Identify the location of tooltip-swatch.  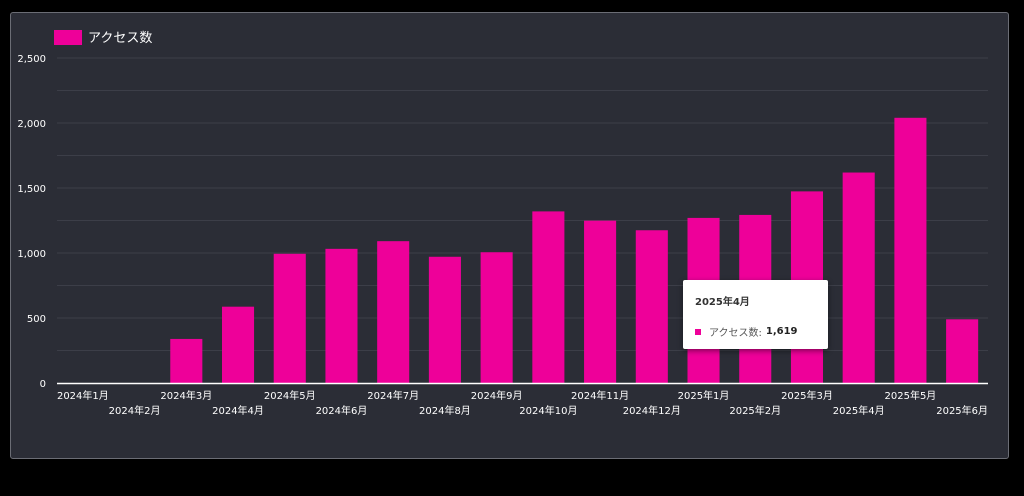
(698, 331).